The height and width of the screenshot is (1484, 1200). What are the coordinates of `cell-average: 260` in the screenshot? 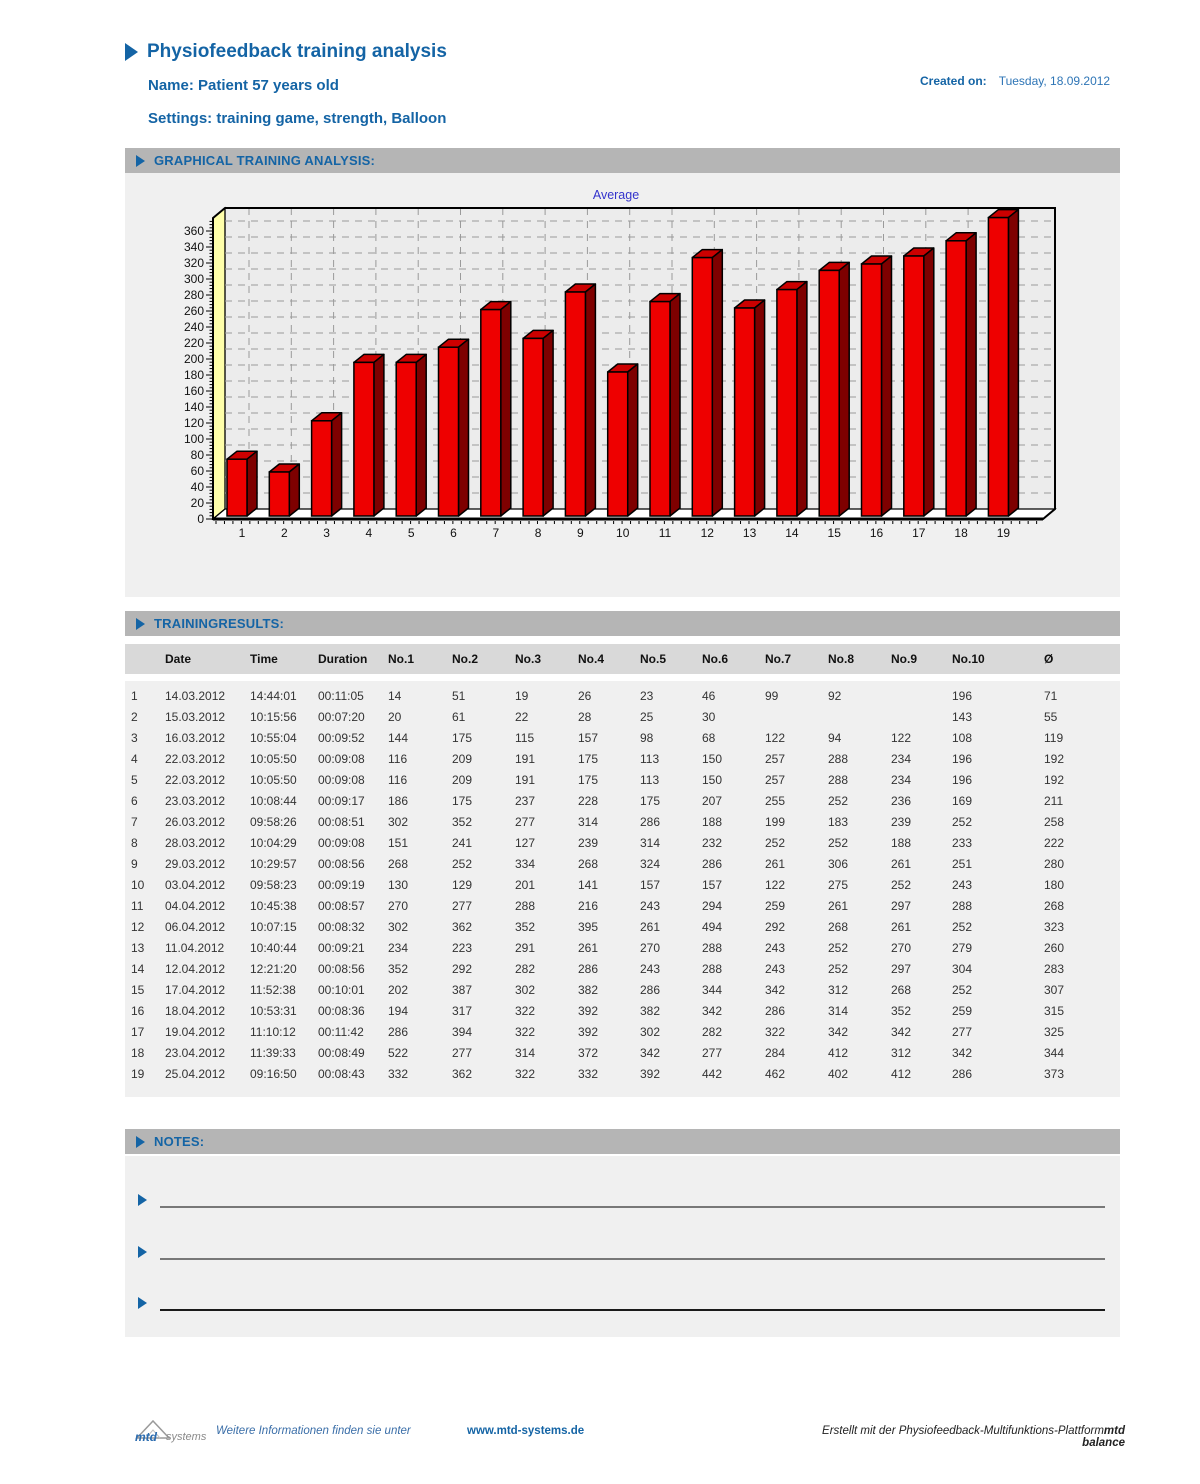 It's located at (1054, 948).